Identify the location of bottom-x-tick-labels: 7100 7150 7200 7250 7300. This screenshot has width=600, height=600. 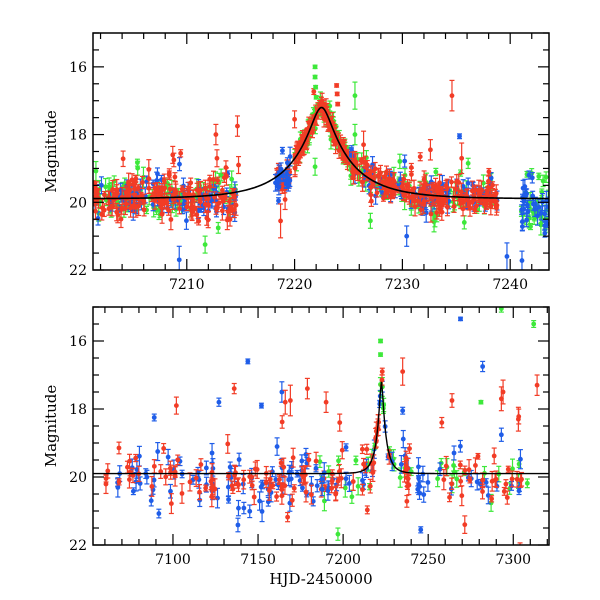
(343, 560).